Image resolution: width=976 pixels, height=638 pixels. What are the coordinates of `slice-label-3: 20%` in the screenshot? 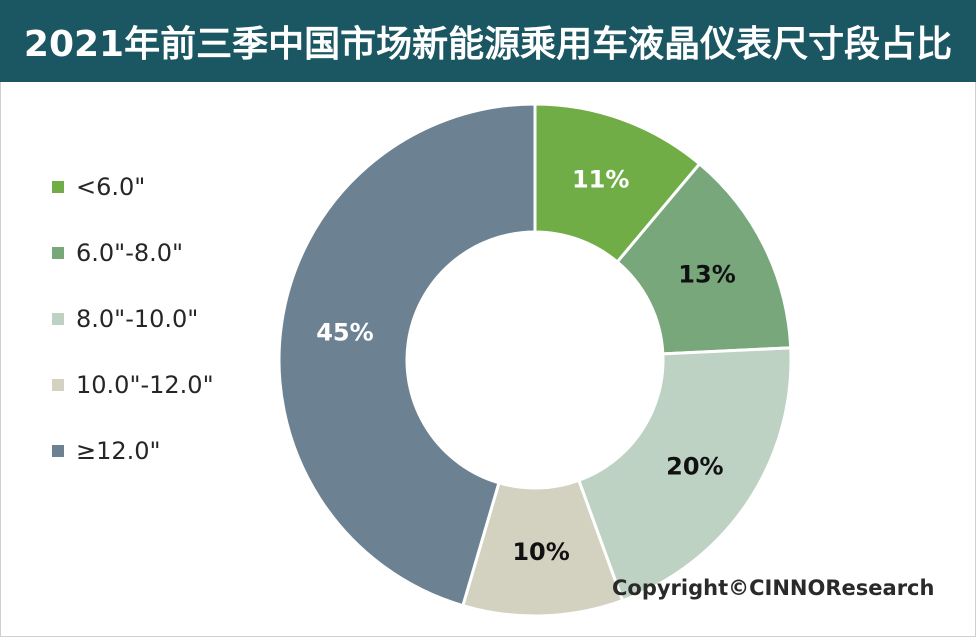 It's located at (694, 466).